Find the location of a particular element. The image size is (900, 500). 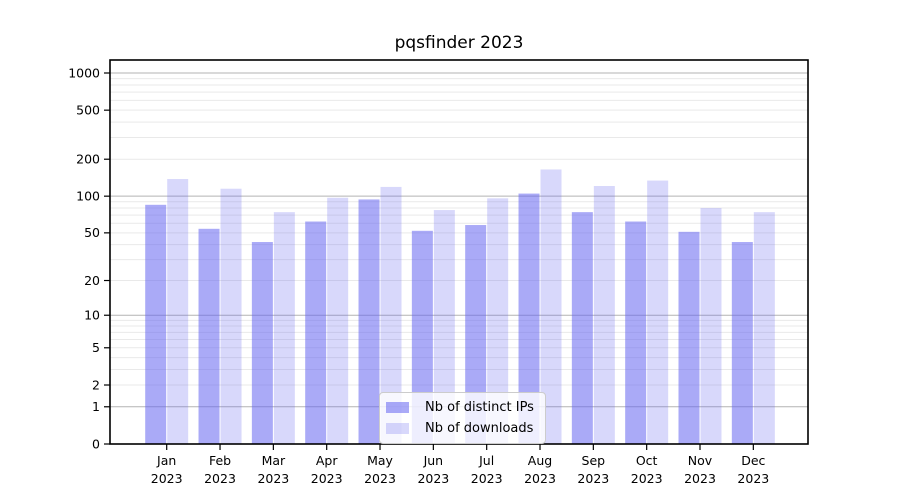

bar-distinct-ips-jun is located at coordinates (422, 337).